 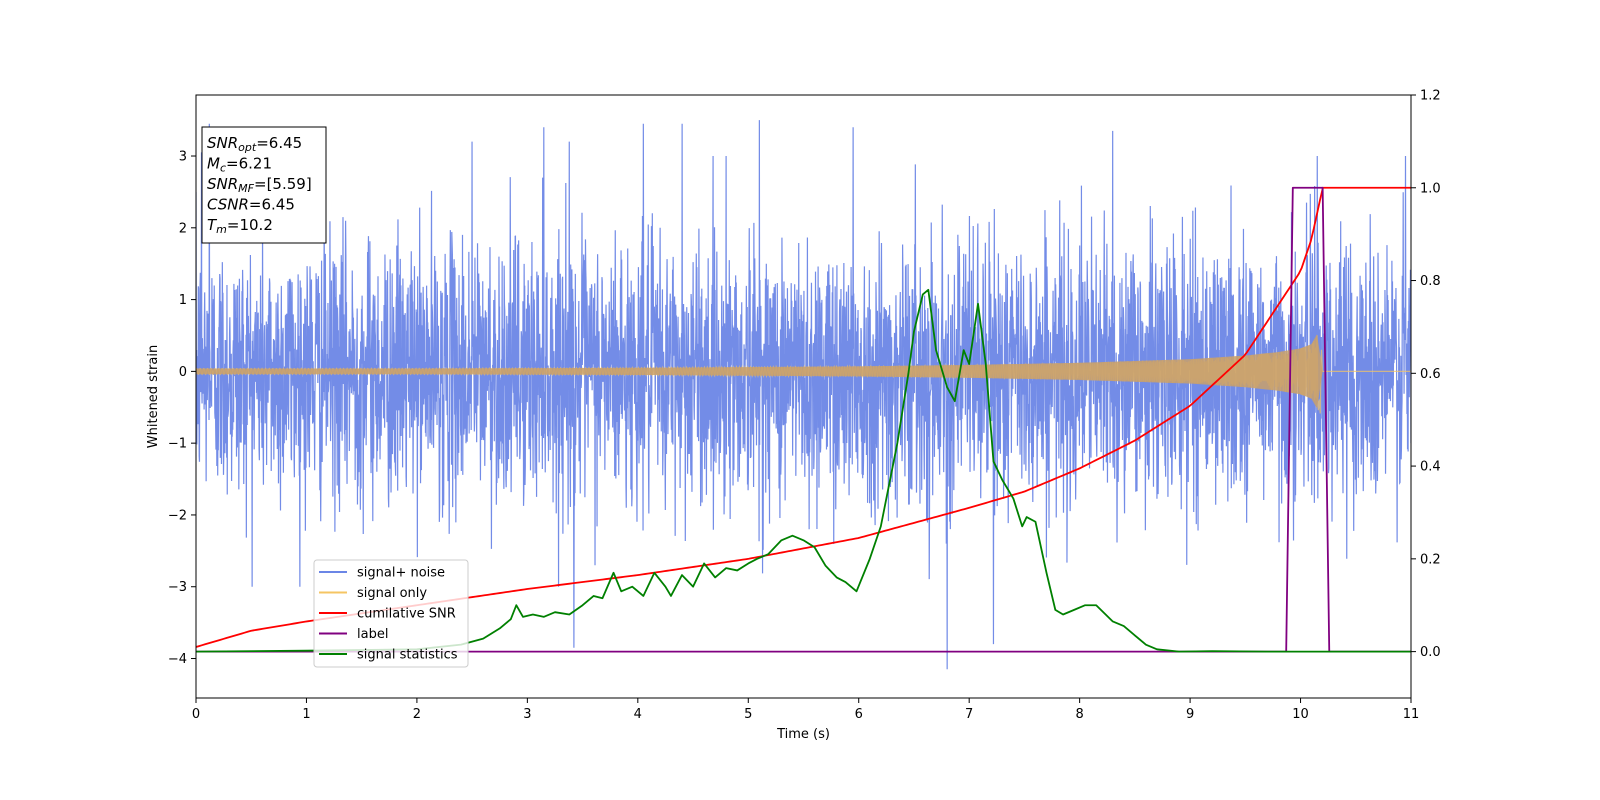 What do you see at coordinates (306, 714) in the screenshot?
I see `x-tick-label: 1` at bounding box center [306, 714].